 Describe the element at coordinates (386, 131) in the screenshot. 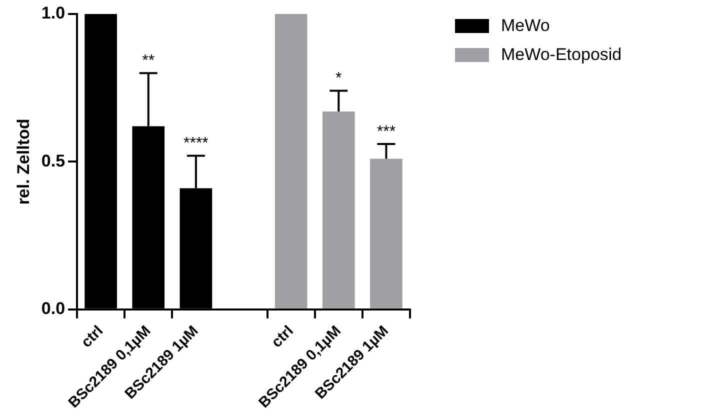

I see `annotation: ***` at that location.